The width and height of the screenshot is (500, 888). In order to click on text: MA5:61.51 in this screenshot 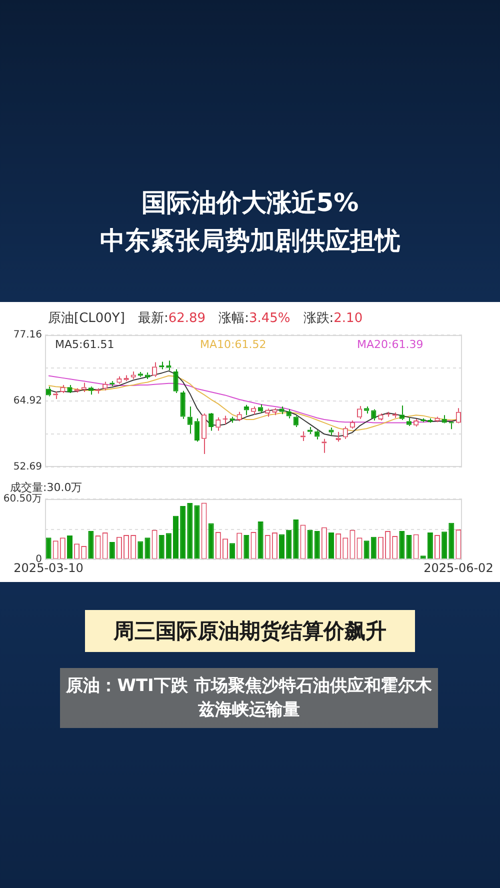, I will do `click(84, 344)`.